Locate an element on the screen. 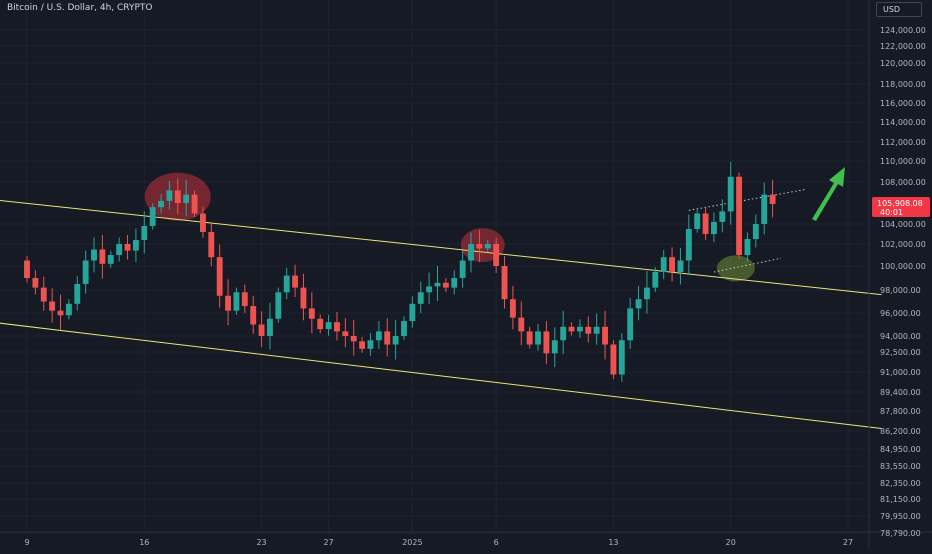 This screenshot has height=554, width=932. price-tick-label: 82,350.00 is located at coordinates (900, 483).